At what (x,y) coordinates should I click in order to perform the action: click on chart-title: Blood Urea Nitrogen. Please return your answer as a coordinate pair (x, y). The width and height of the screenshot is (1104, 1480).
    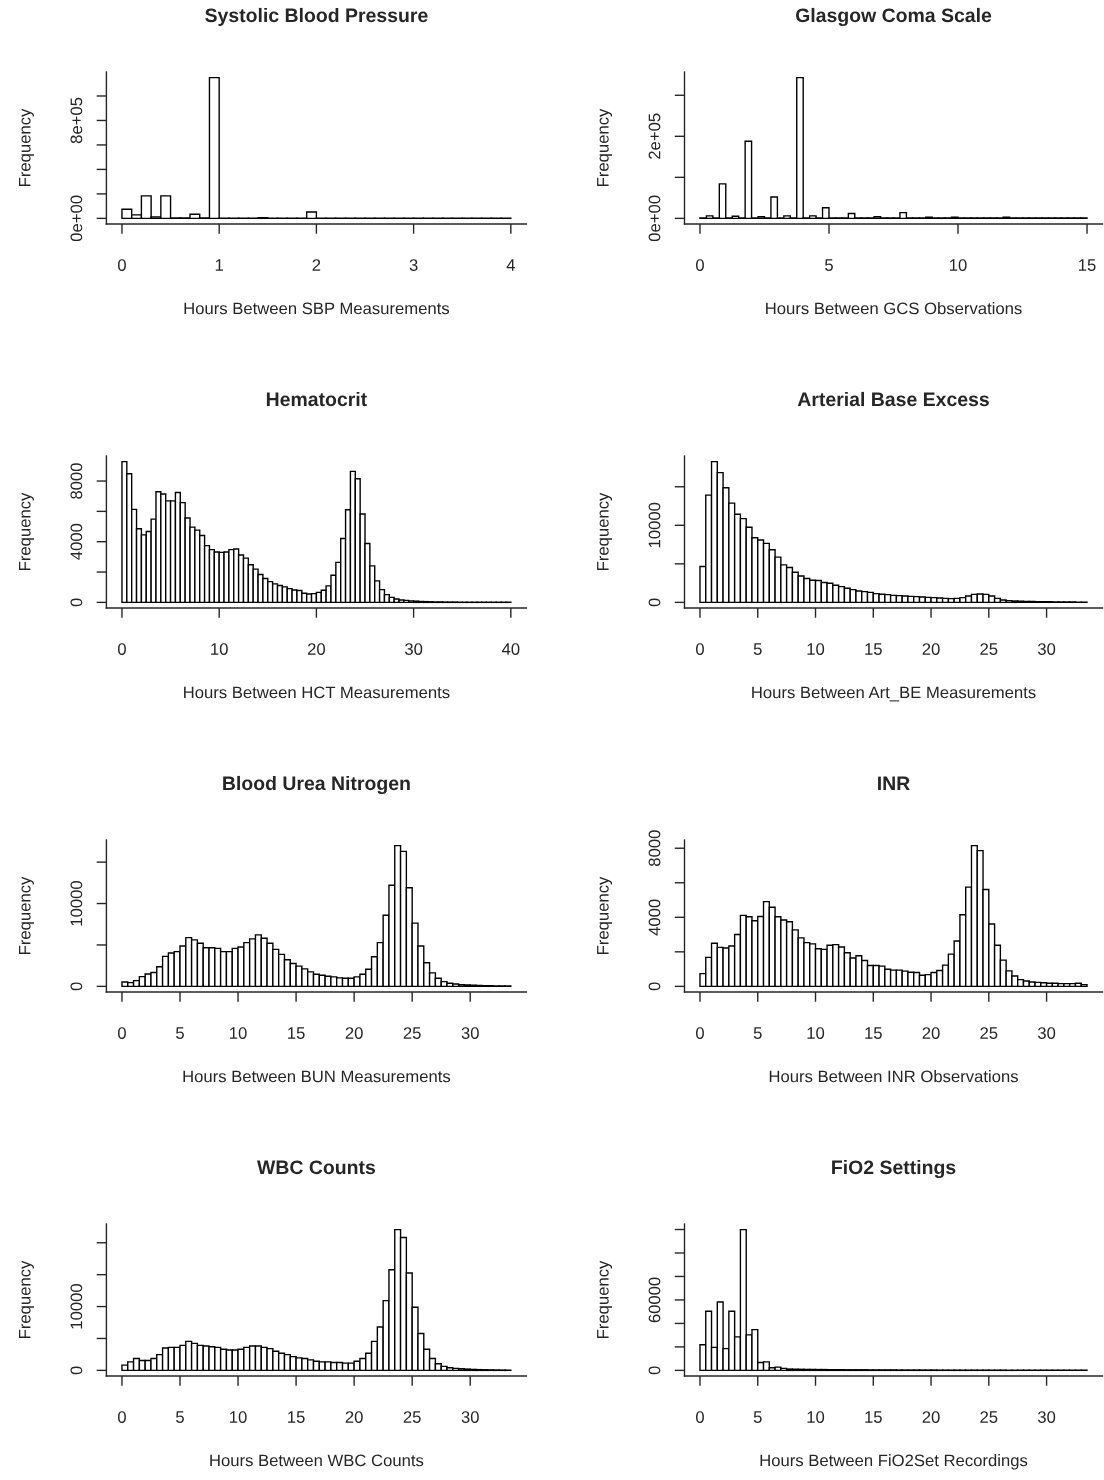
    Looking at the image, I should click on (316, 785).